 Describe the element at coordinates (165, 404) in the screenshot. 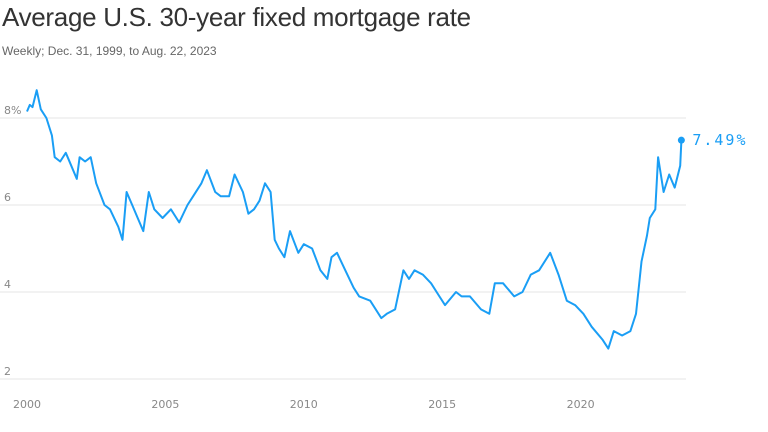

I see `x-tick-label: 2005` at that location.